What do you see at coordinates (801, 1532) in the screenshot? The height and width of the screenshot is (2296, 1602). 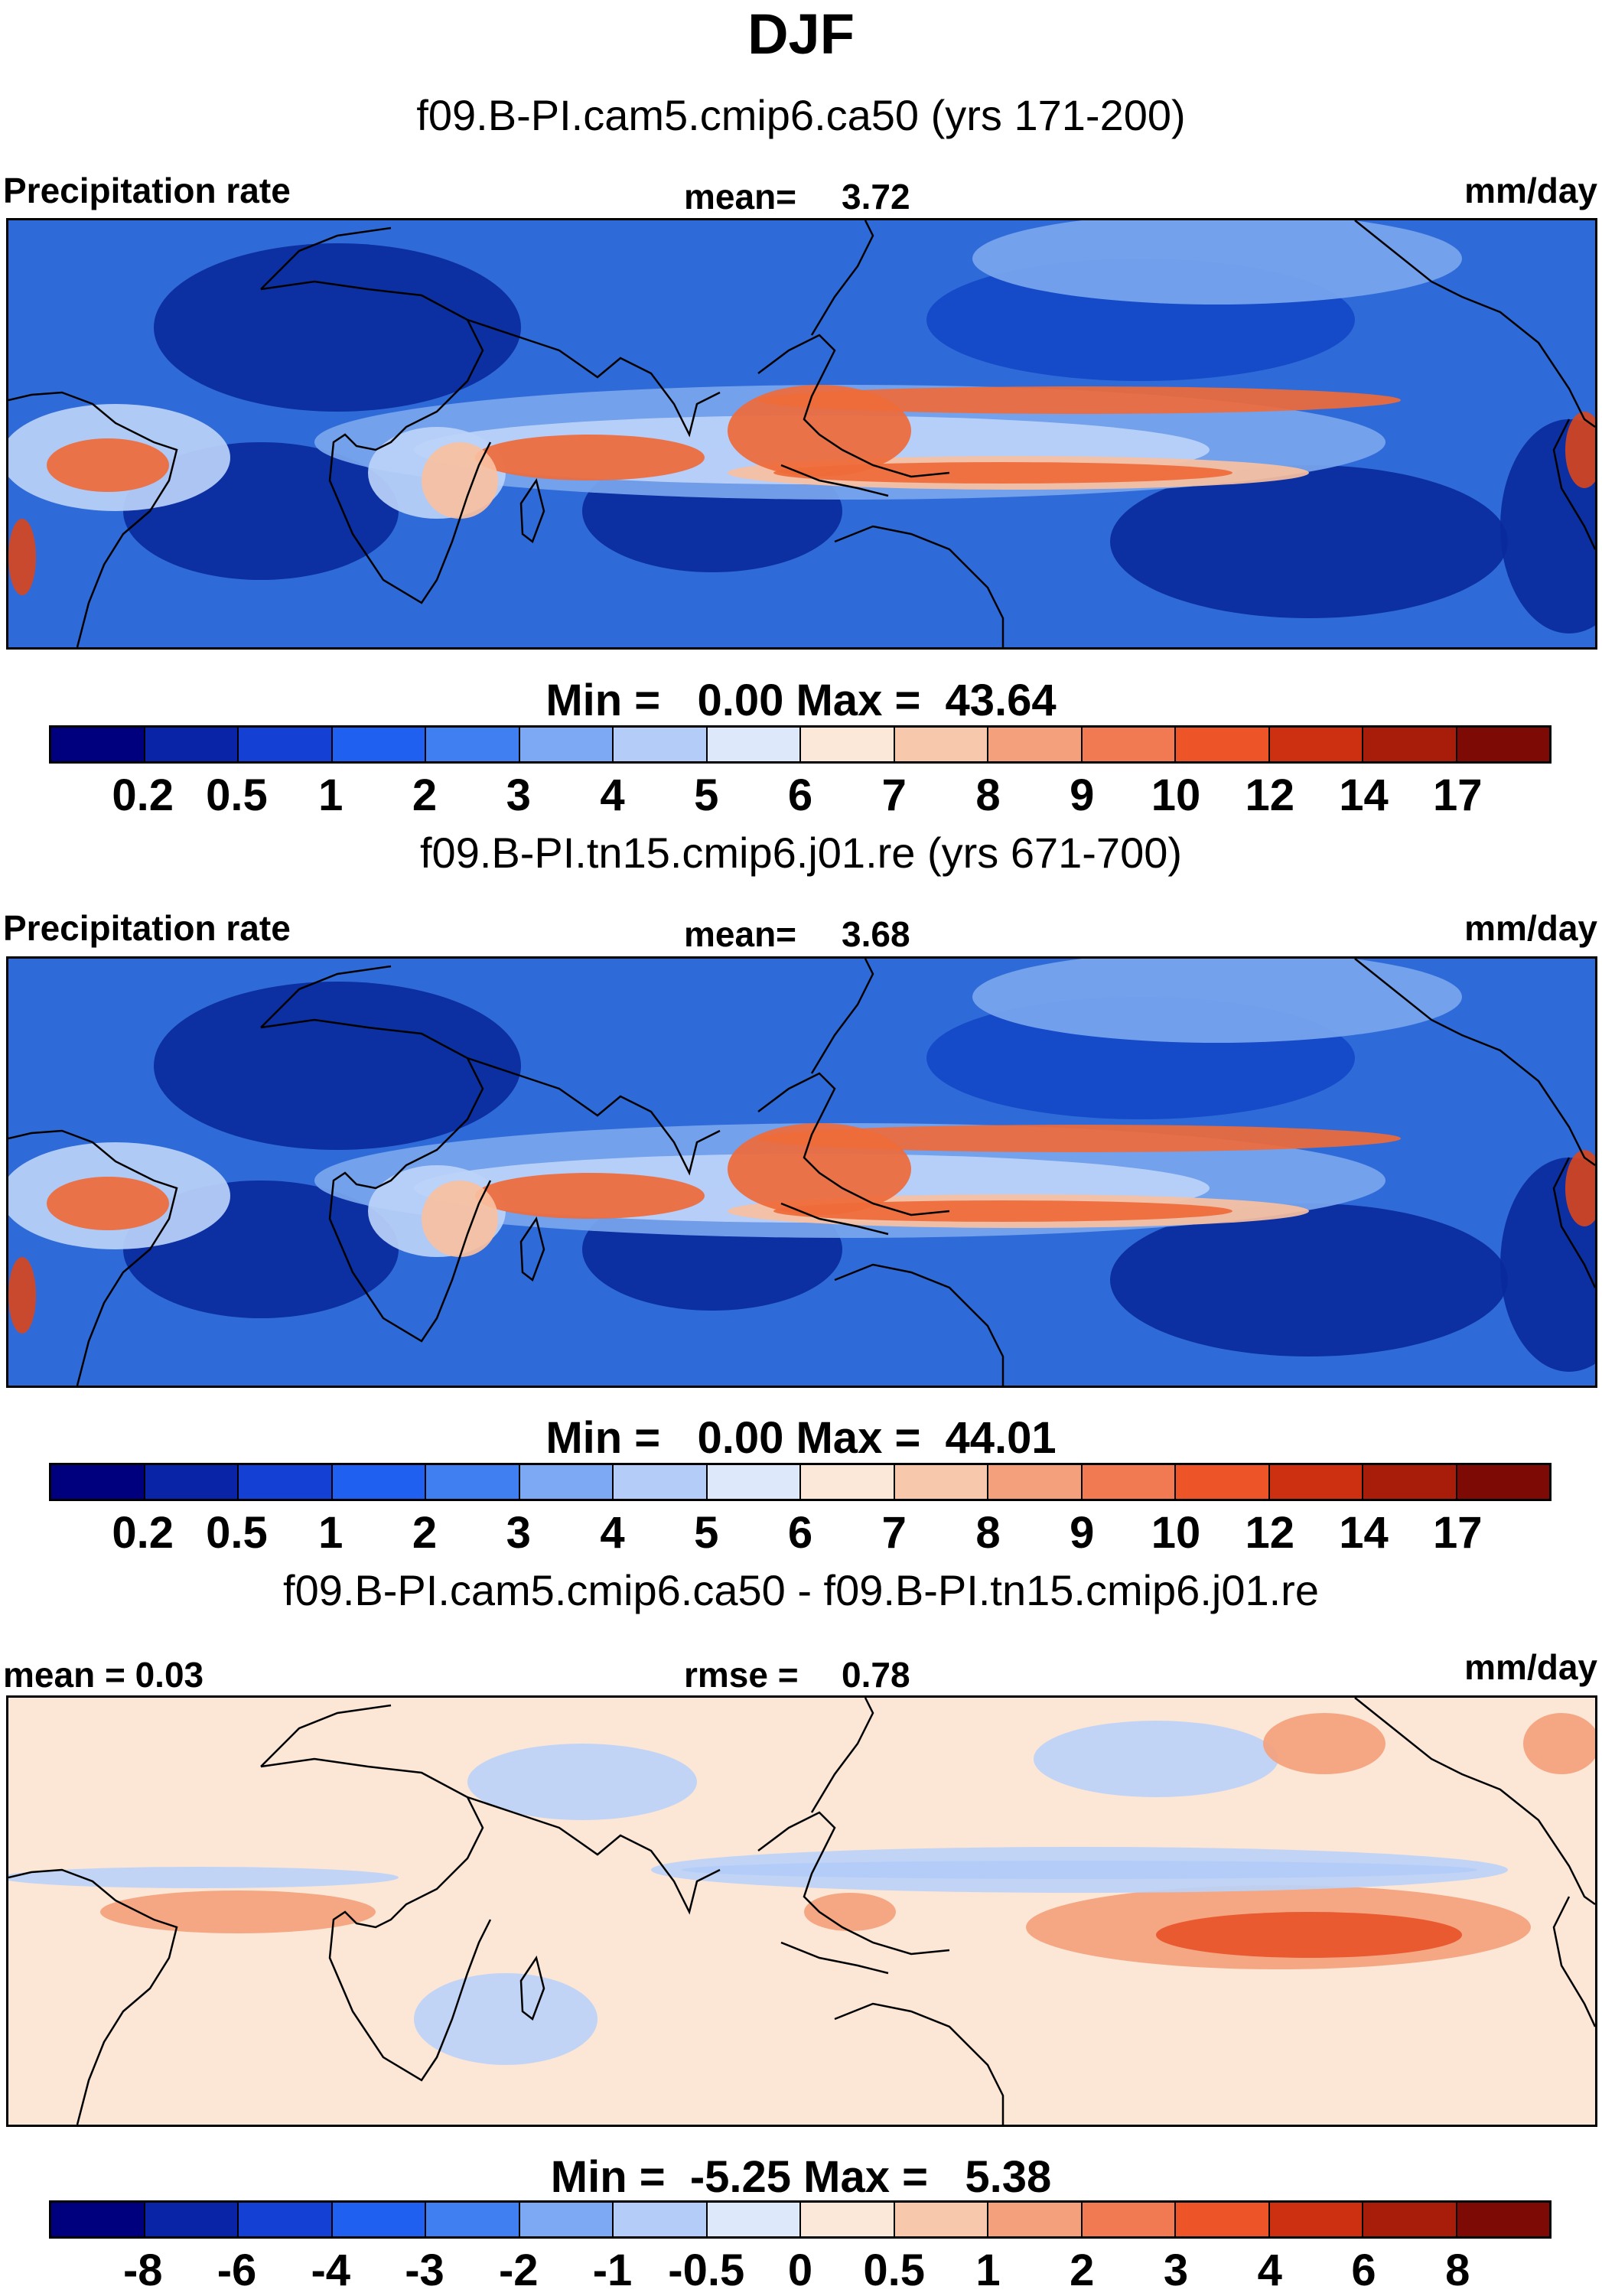 I see `panel-2-colorbar-ticks: 0.2 0.5 1 2 3 4 5 6 7 8 9 10 12 14 17` at bounding box center [801, 1532].